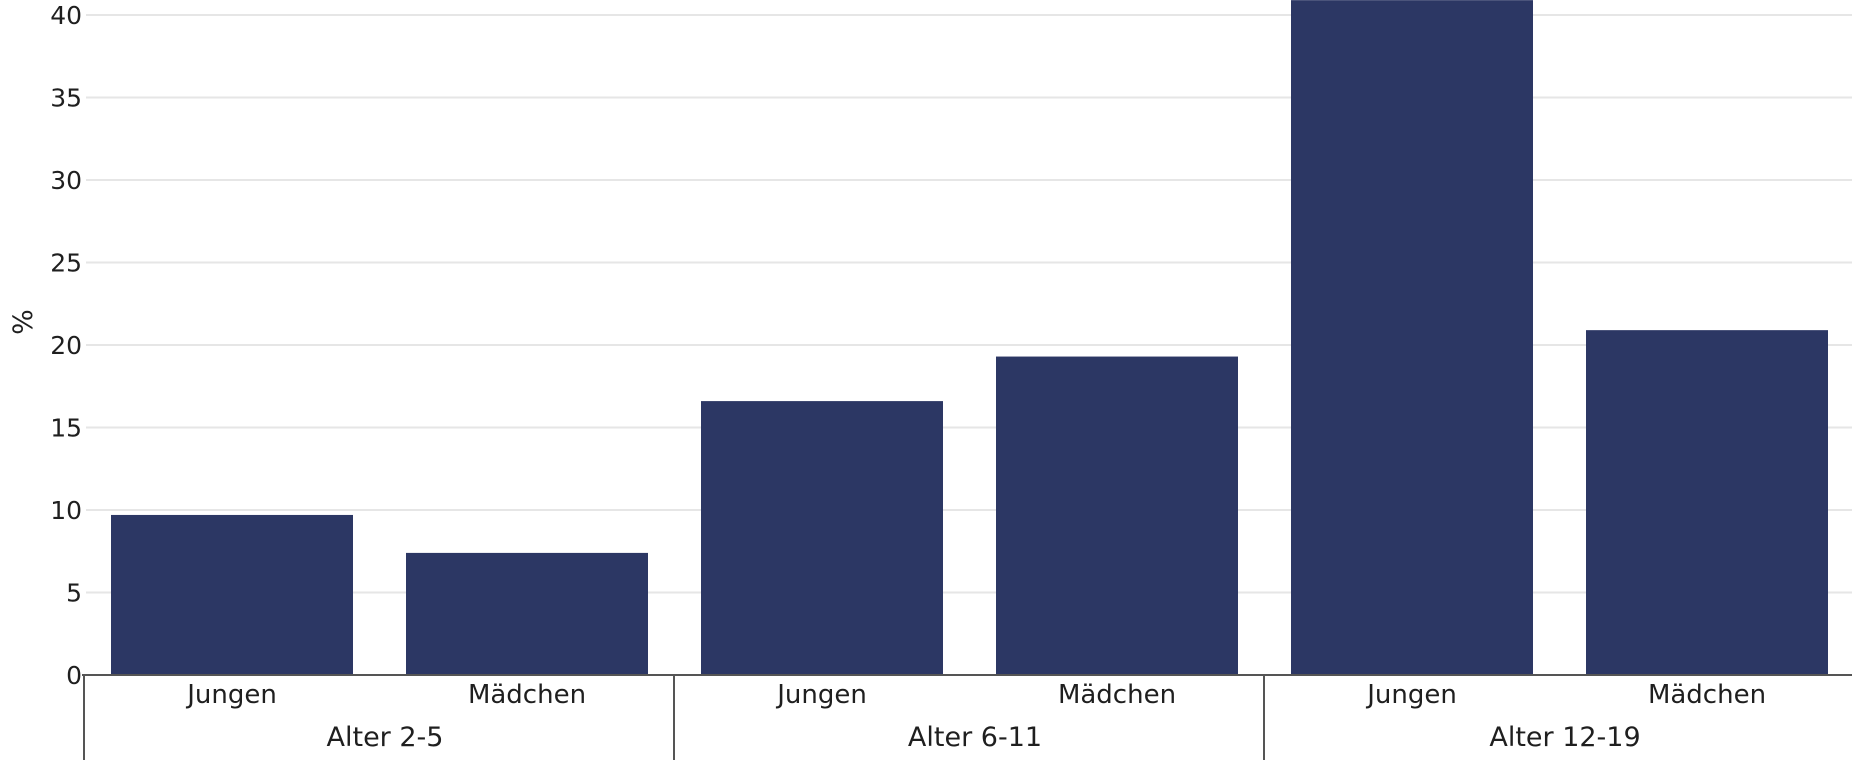  I want to click on group-label: Alter 6-11, so click(975, 737).